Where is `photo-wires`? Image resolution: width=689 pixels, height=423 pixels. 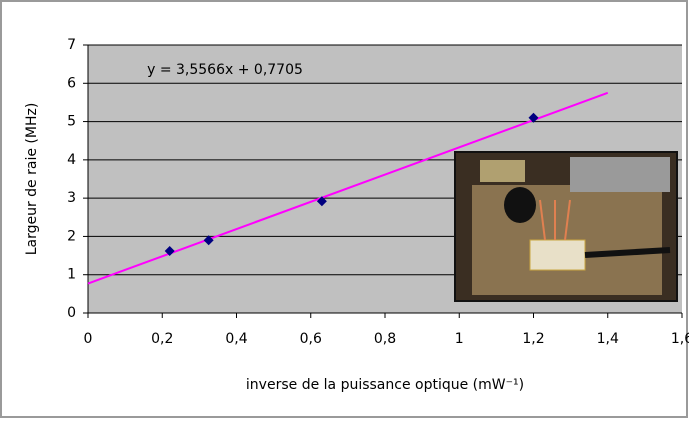
photo-wires is located at coordinates (555, 220).